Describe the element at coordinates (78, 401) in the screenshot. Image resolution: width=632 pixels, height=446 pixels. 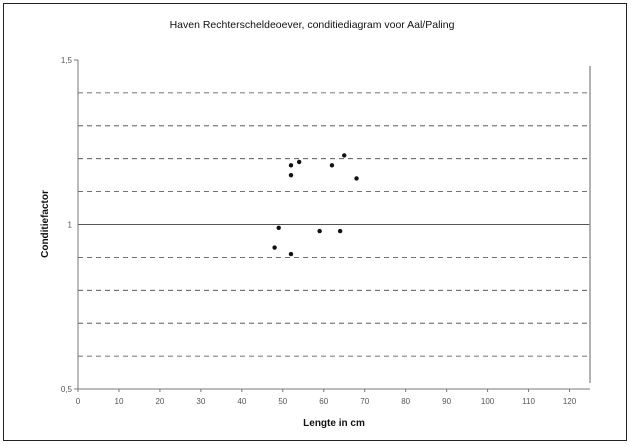
I see `x-tick-label: 0` at that location.